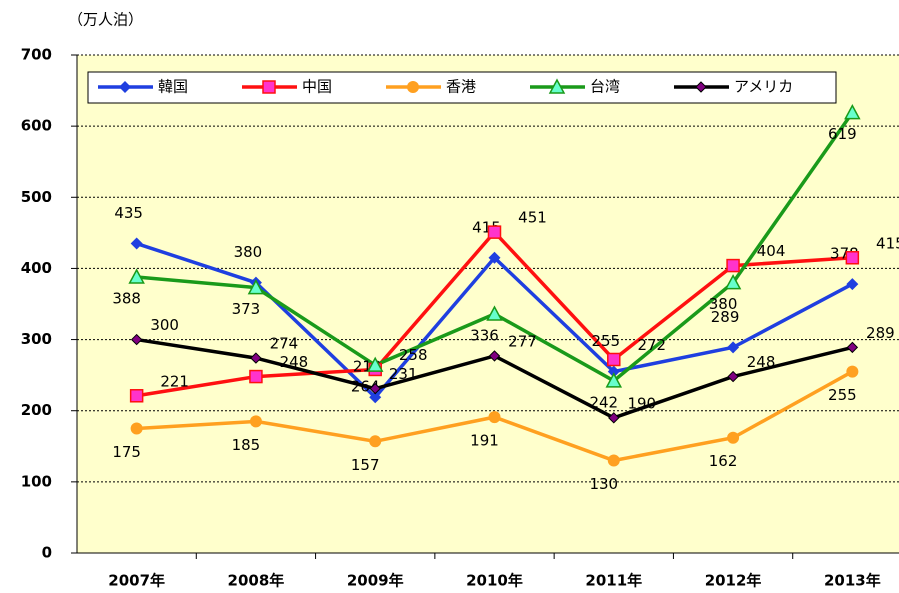  What do you see at coordinates (36, 339) in the screenshot?
I see `y-tick-label: 300` at bounding box center [36, 339].